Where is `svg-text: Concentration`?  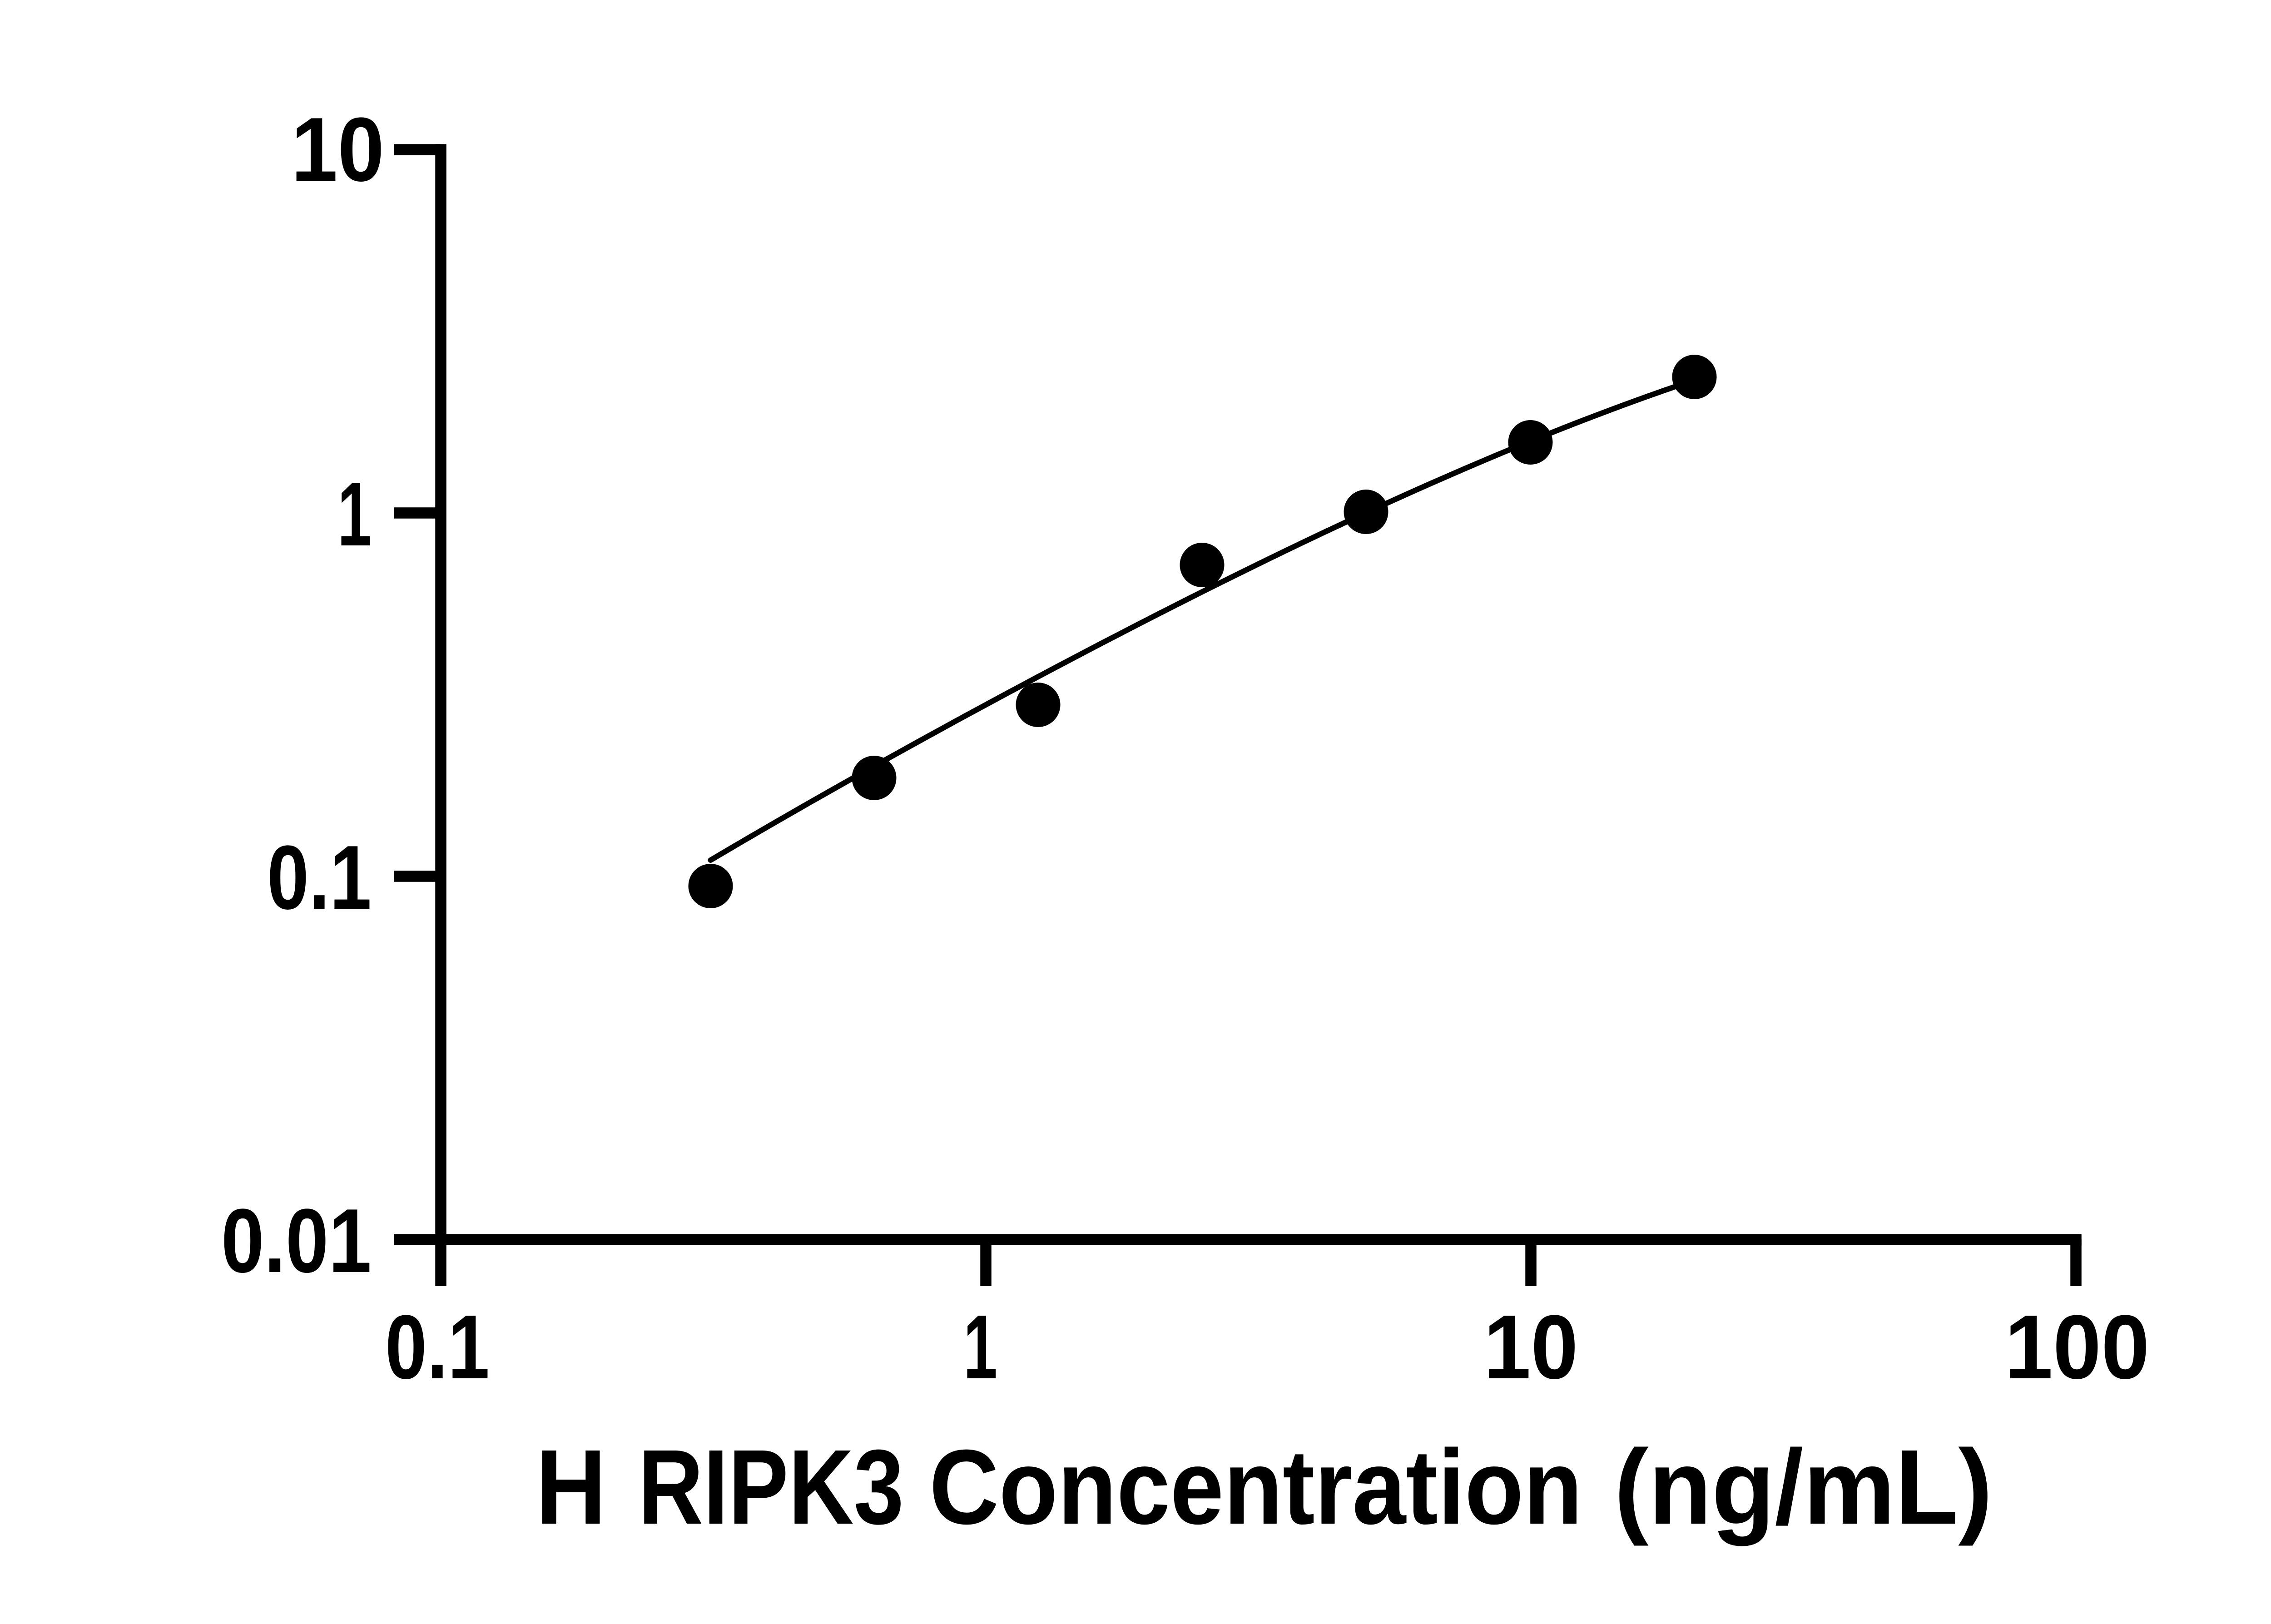
svg-text: Concentration is located at coordinates (1255, 1486).